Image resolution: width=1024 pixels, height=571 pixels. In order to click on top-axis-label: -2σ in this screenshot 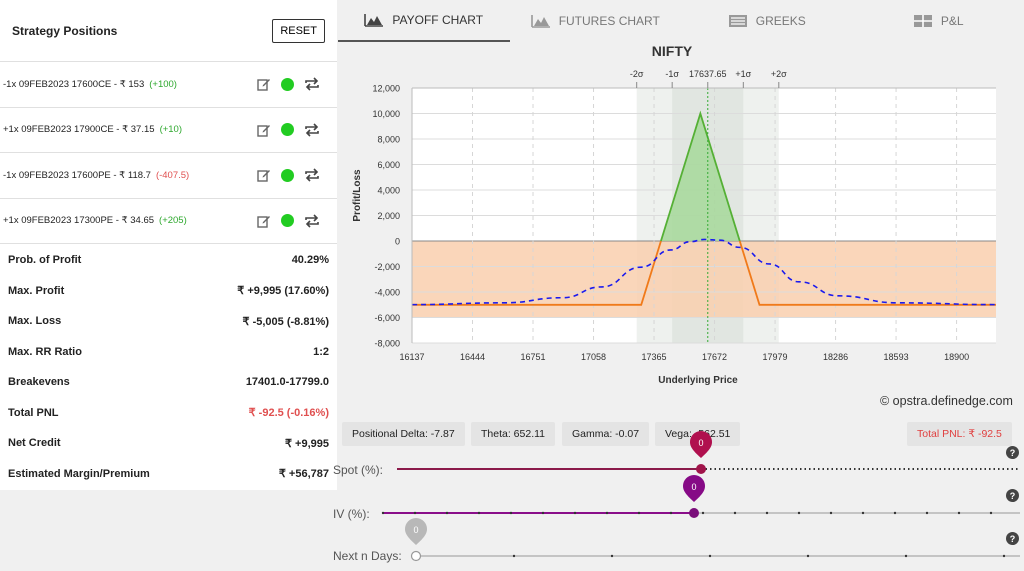, I will do `click(637, 74)`.